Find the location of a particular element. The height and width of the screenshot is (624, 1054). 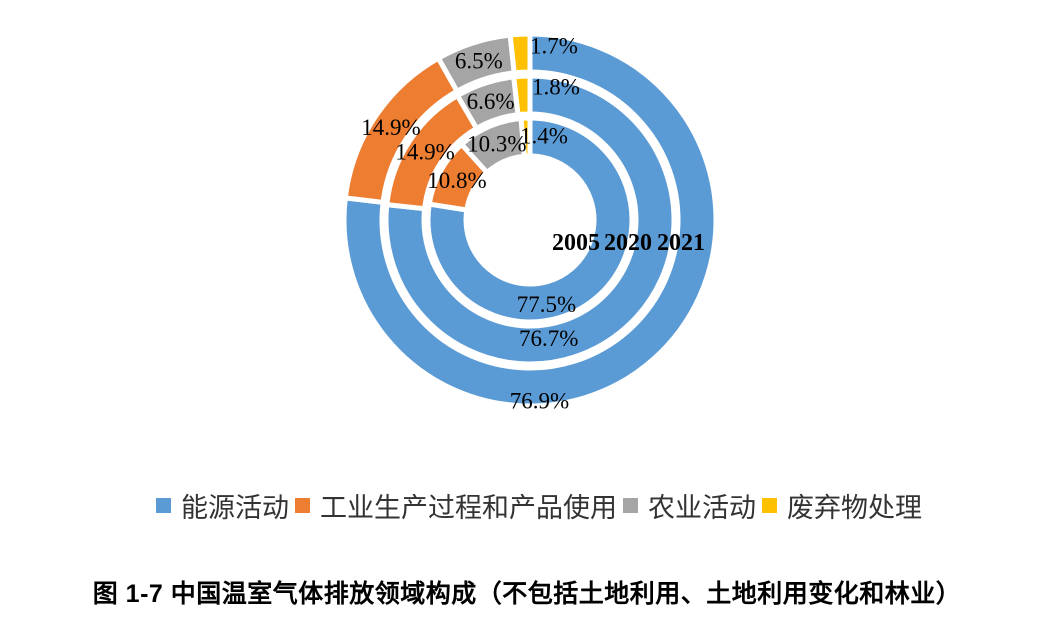

chart-legend: 能源活动 工业生产过程和产品使用 农业活动 废弃物处理 is located at coordinates (533, 505).